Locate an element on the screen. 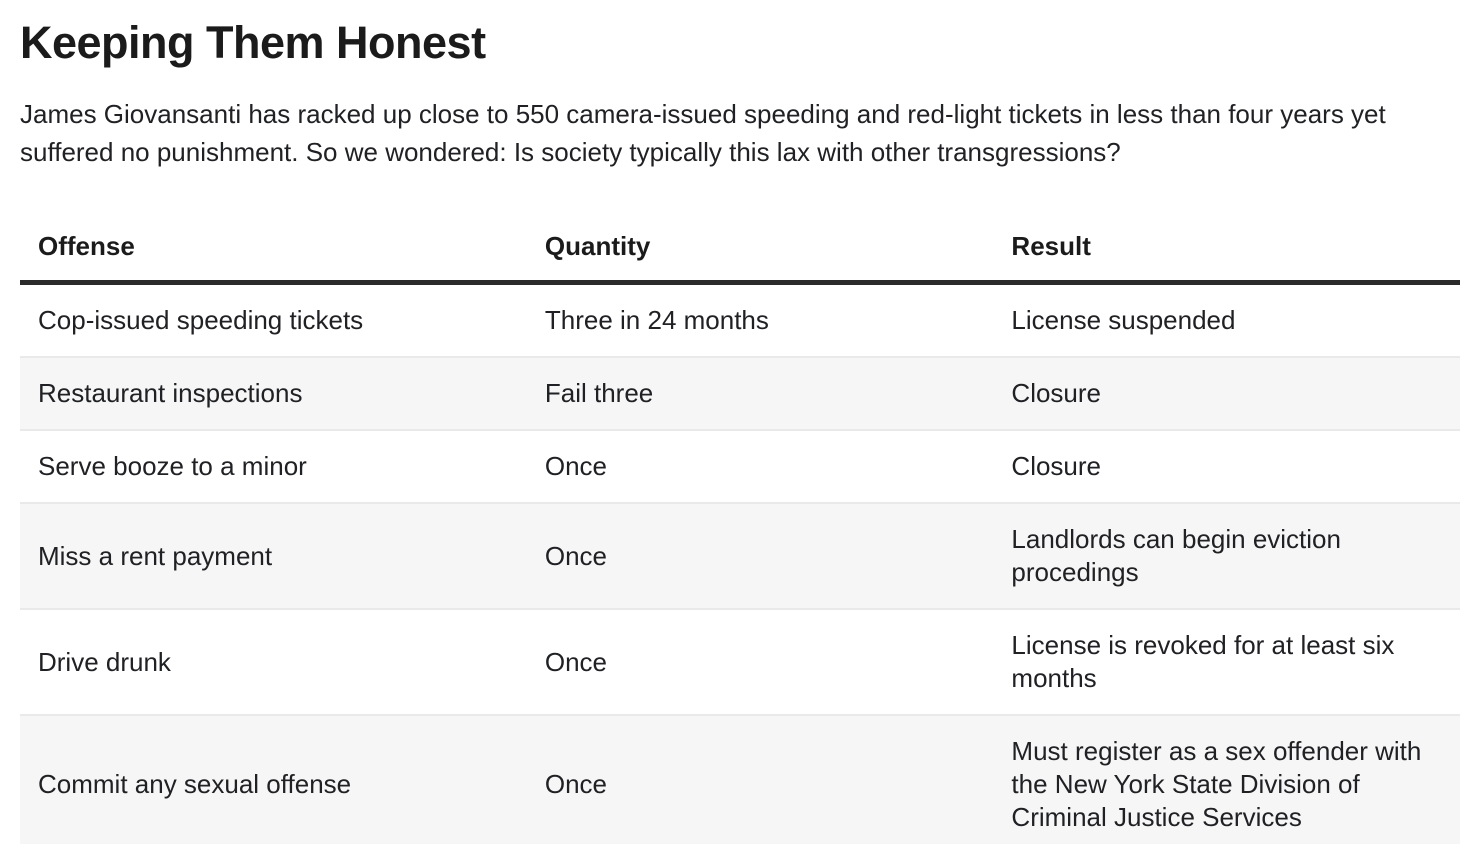 The width and height of the screenshot is (1474, 844). result-cell: Landlords can begin eviction procedings is located at coordinates (1176, 555).